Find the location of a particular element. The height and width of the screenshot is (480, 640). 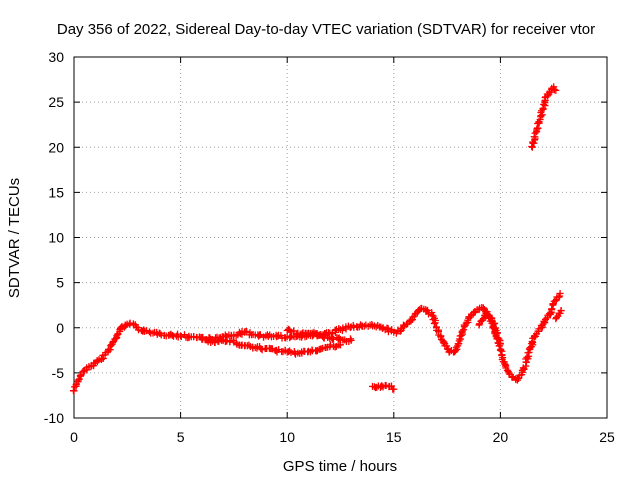

y-tick-label: 30 is located at coordinates (56, 57).